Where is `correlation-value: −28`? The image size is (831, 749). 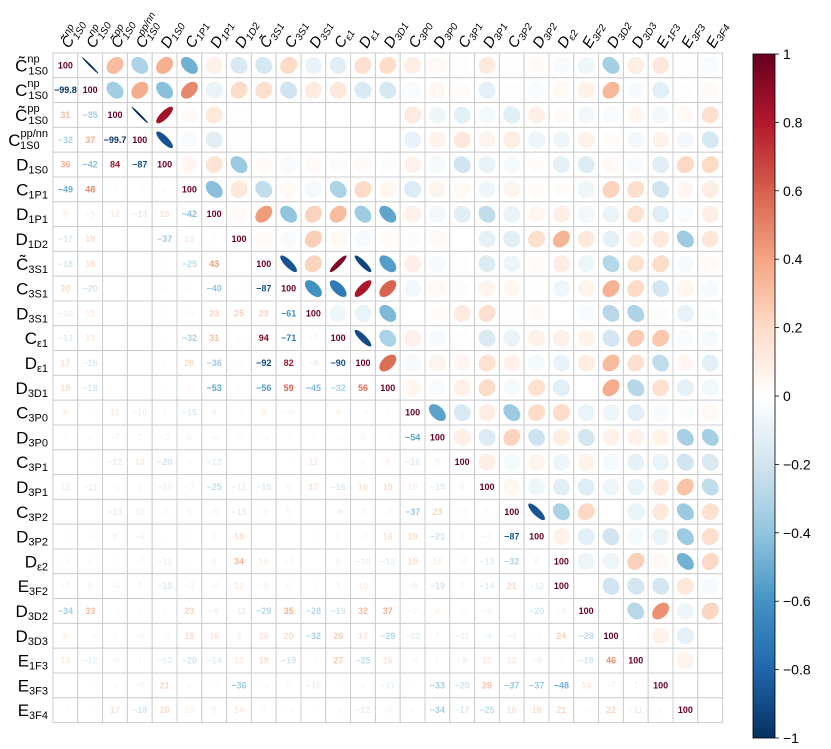
correlation-value: −28 is located at coordinates (313, 611).